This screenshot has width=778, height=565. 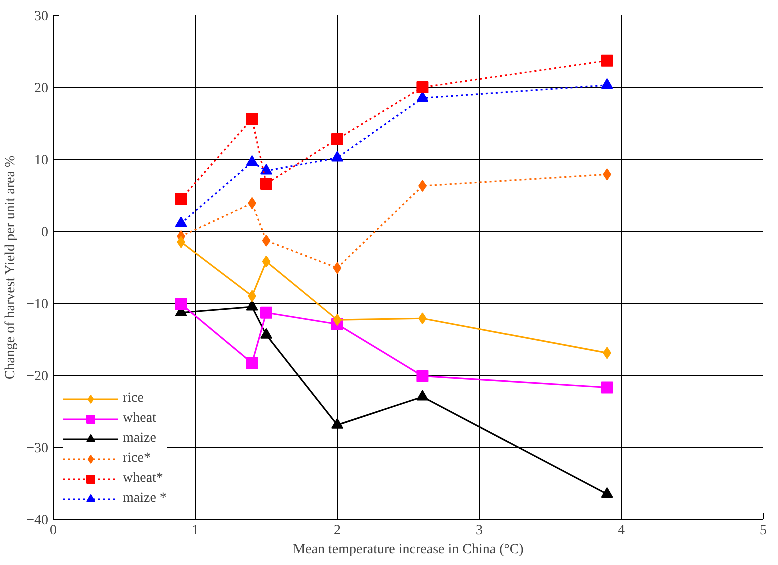 What do you see at coordinates (133, 399) in the screenshot?
I see `legend-label: rice` at bounding box center [133, 399].